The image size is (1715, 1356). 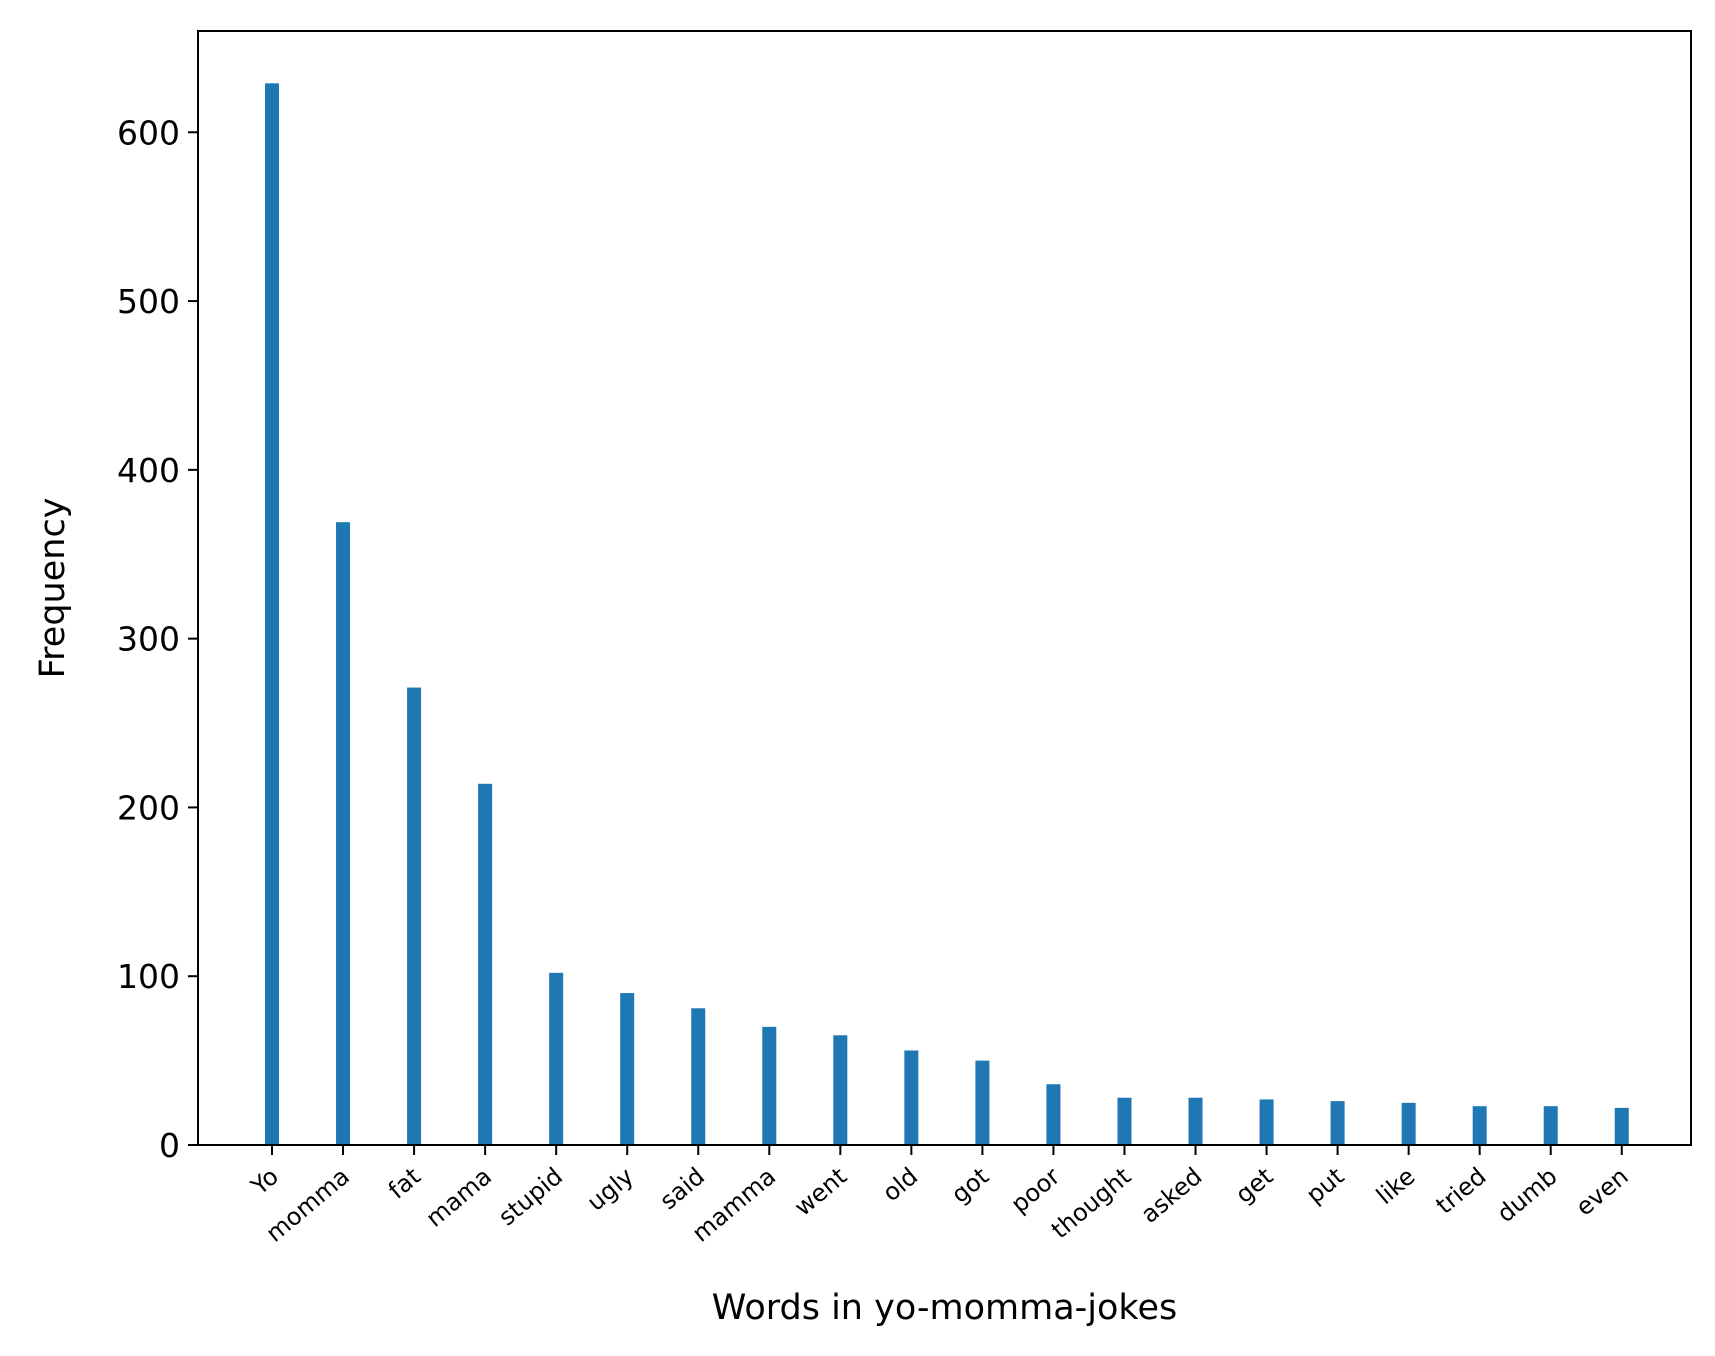 I want to click on x-tick-label: dumb, so click(x=1527, y=1195).